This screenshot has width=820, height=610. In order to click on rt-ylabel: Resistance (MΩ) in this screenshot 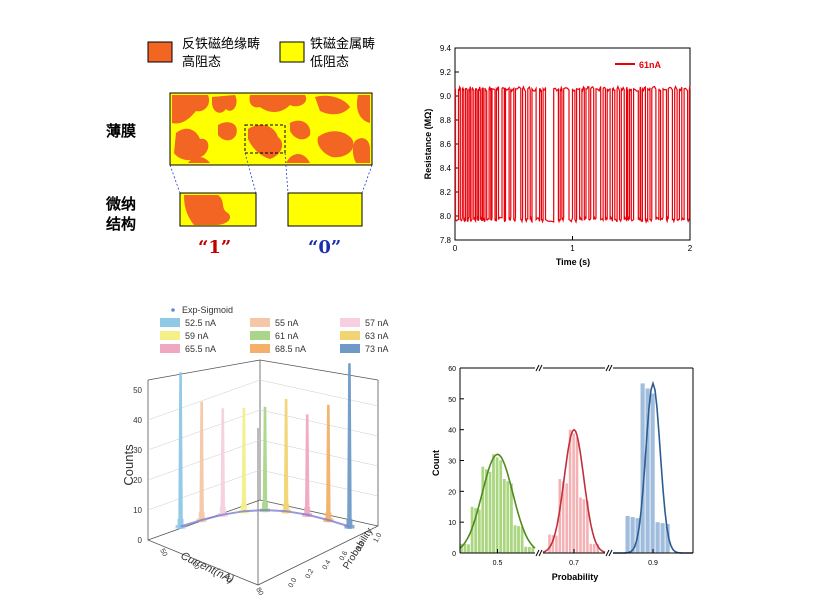, I will do `click(428, 144)`.